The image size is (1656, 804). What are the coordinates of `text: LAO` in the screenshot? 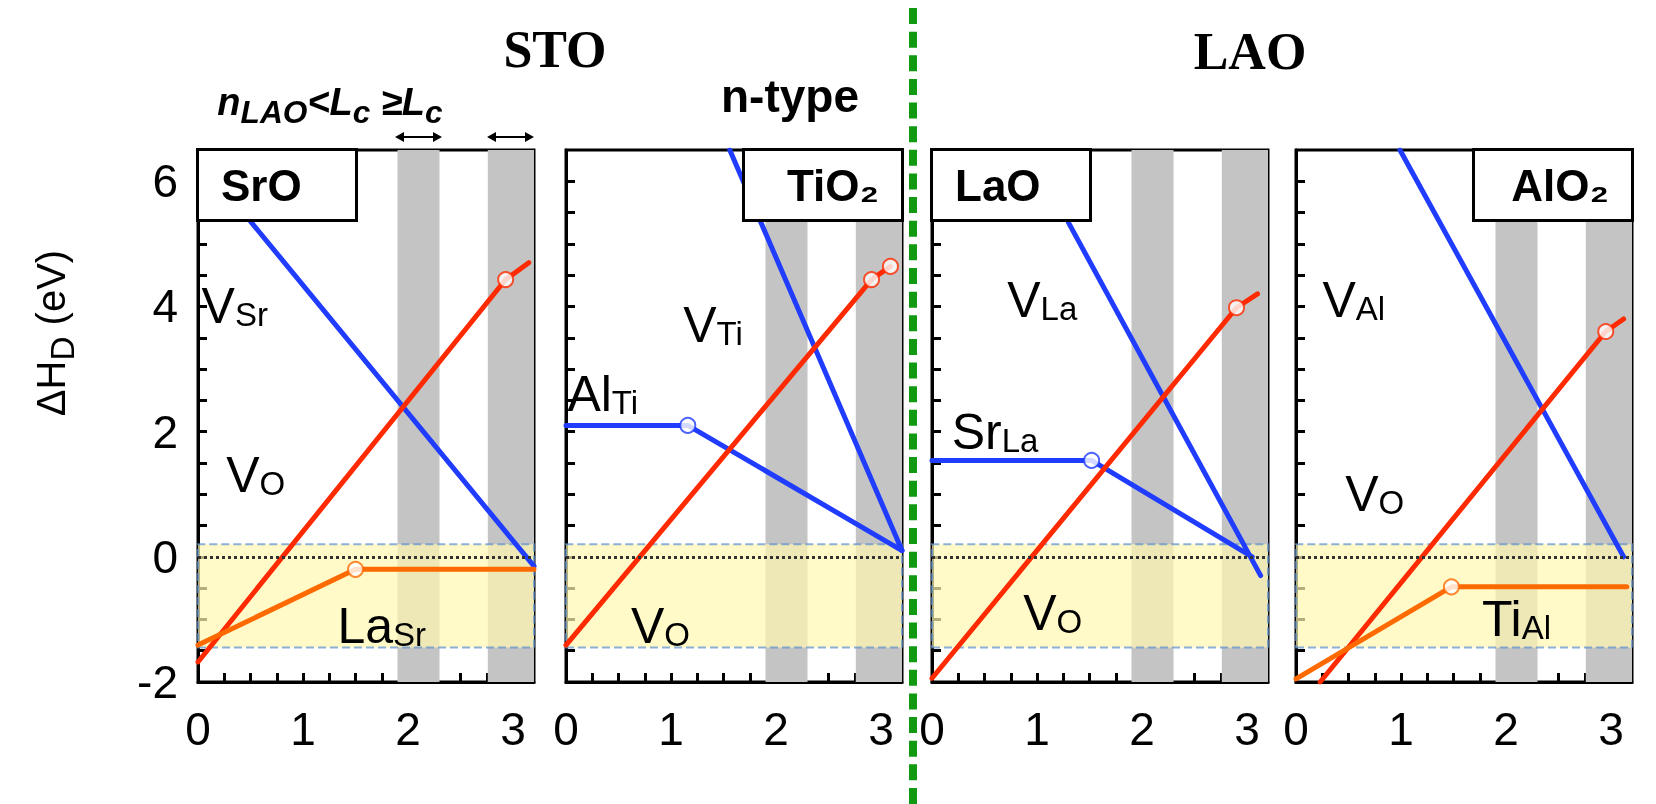 It's located at (1250, 51).